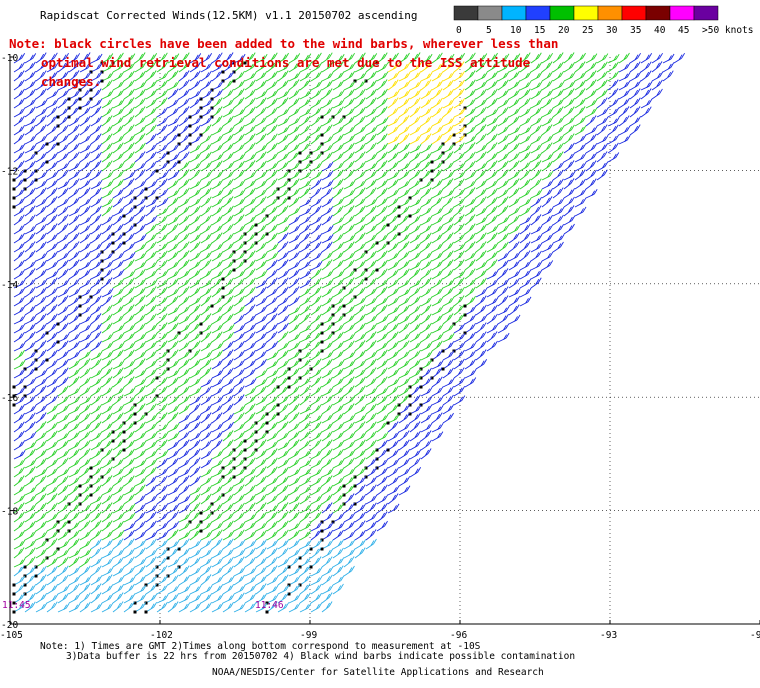 The image size is (760, 688). What do you see at coordinates (9, 171) in the screenshot?
I see `y-tick-label: -12` at bounding box center [9, 171].